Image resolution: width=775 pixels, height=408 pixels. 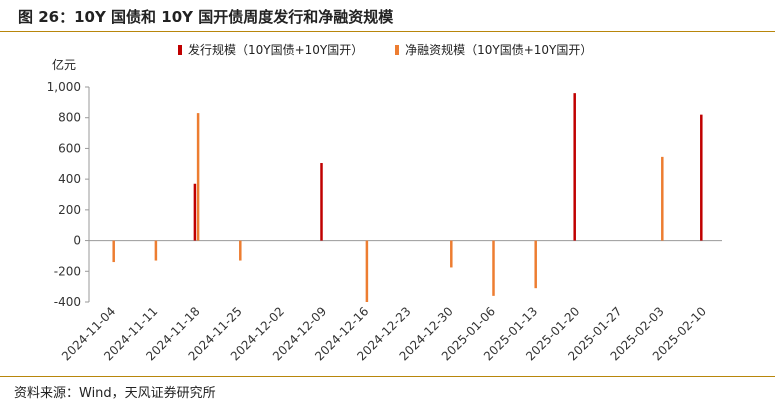 I want to click on y-tick-label: -200, so click(x=67, y=271).